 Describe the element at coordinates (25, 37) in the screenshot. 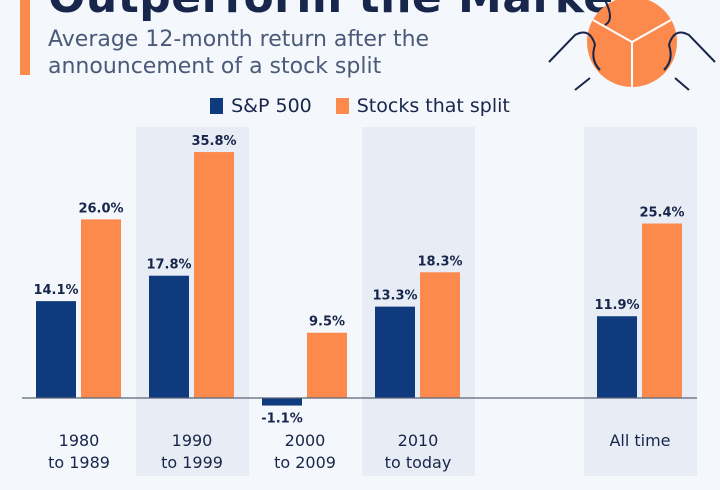

I see `title-accent-bar` at that location.